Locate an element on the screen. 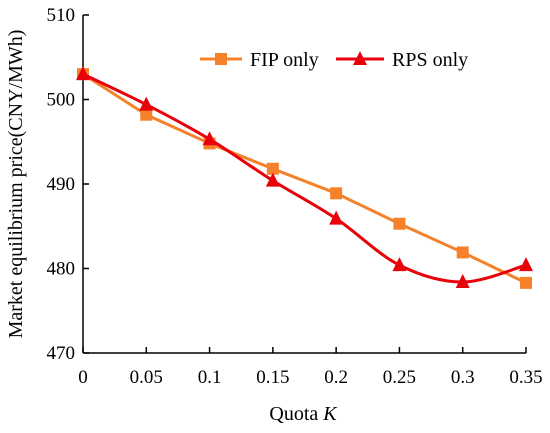 This screenshot has width=550, height=433. legend: FIP only RPS only is located at coordinates (334, 60).